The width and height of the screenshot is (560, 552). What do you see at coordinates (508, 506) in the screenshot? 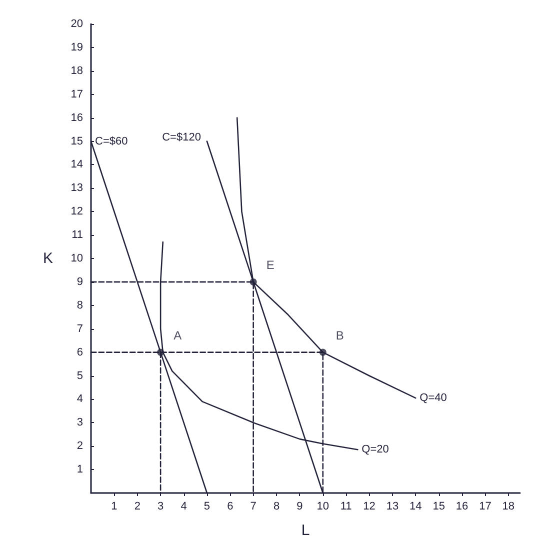
I see `x-tick-label: 18` at bounding box center [508, 506].